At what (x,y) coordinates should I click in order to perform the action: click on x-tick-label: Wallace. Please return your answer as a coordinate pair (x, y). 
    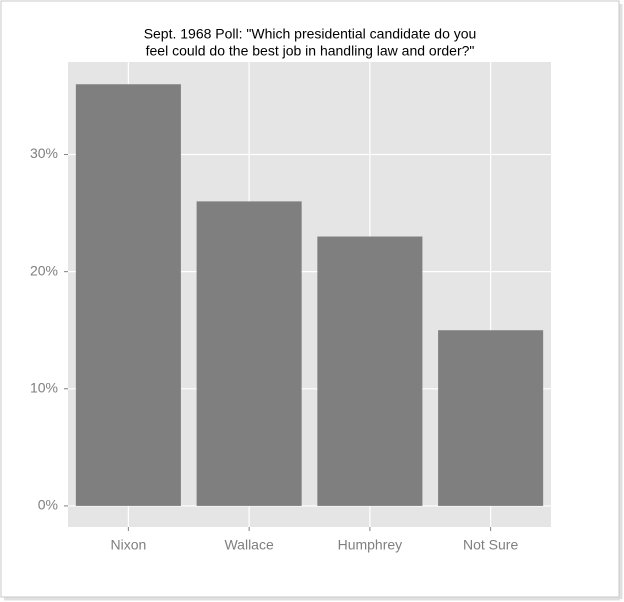
    Looking at the image, I should click on (248, 545).